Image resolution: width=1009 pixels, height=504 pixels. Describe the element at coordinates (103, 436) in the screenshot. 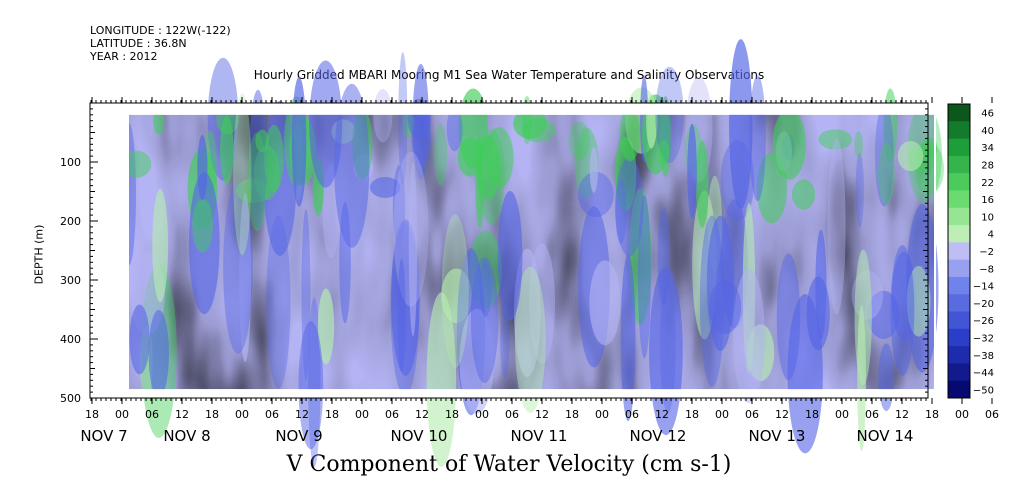

I see `day-label: NOV 7` at that location.